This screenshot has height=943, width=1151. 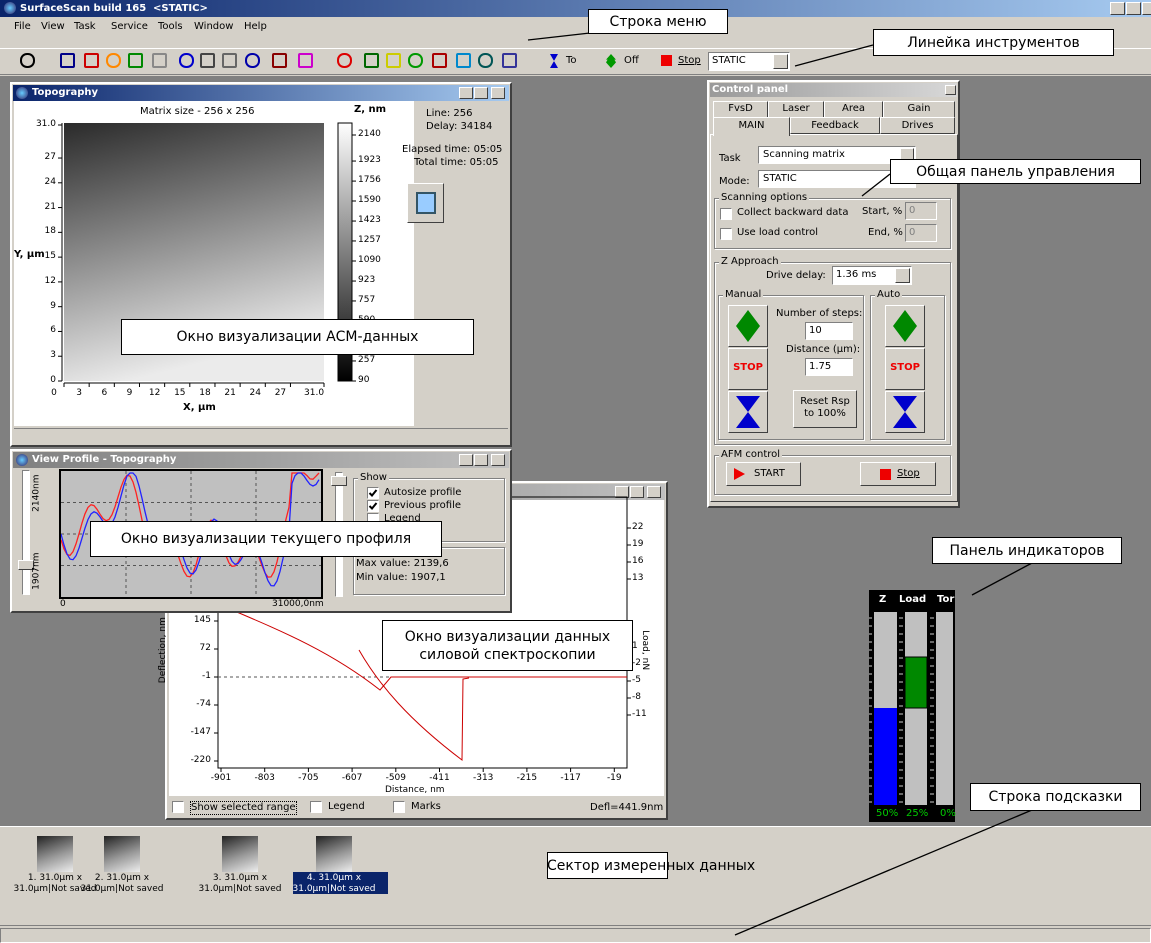 I want to click on task-combo, so click(x=837, y=155).